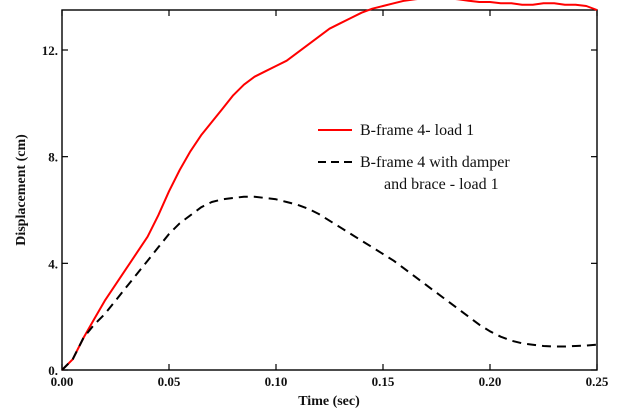 The image size is (617, 415). What do you see at coordinates (490, 381) in the screenshot?
I see `x-tick-label: 0.20` at bounding box center [490, 381].